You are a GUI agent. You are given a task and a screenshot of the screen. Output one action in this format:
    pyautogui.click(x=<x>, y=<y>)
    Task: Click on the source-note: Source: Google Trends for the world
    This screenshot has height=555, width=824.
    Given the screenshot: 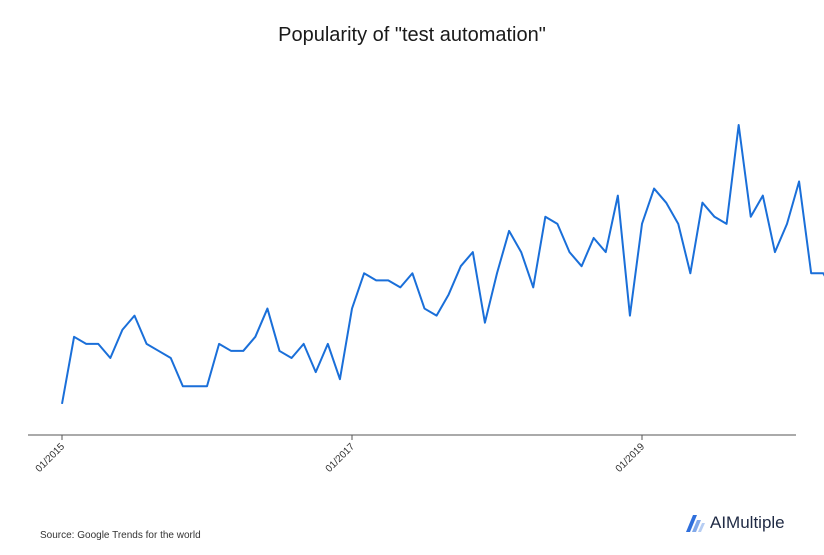 What is the action you would take?
    pyautogui.click(x=120, y=535)
    